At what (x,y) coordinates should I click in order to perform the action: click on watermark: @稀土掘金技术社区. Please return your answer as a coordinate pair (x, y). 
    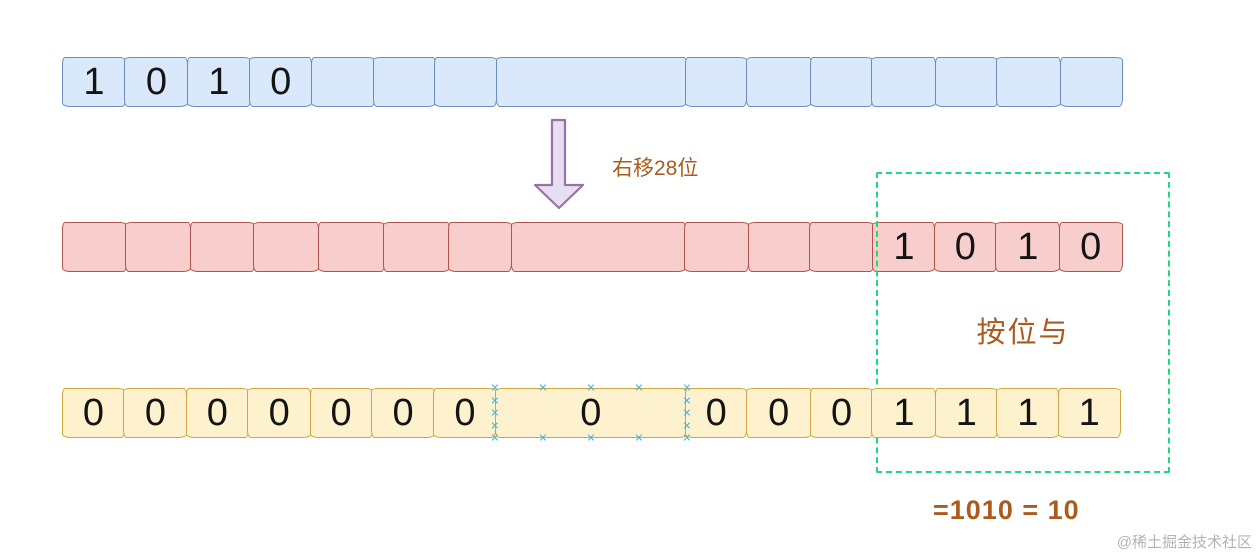
    Looking at the image, I should click on (1184, 542).